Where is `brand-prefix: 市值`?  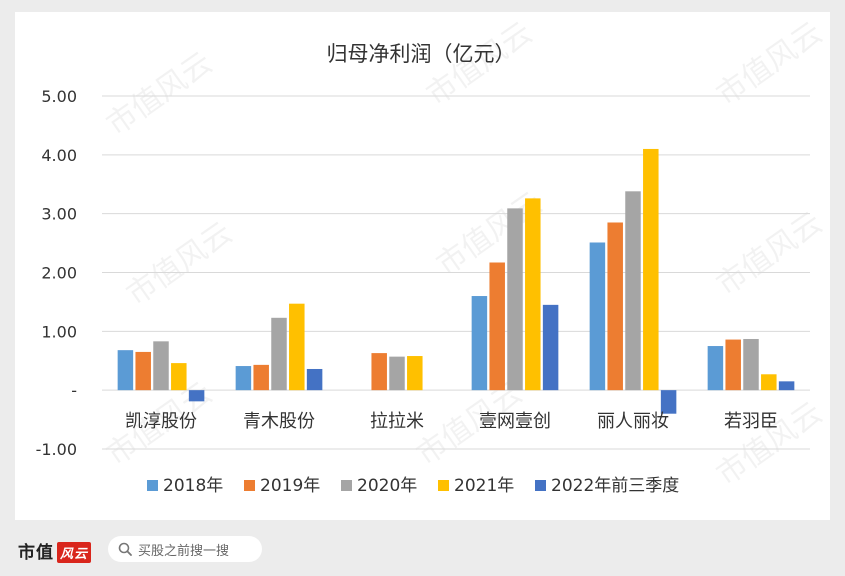 brand-prefix: 市值 is located at coordinates (36, 553).